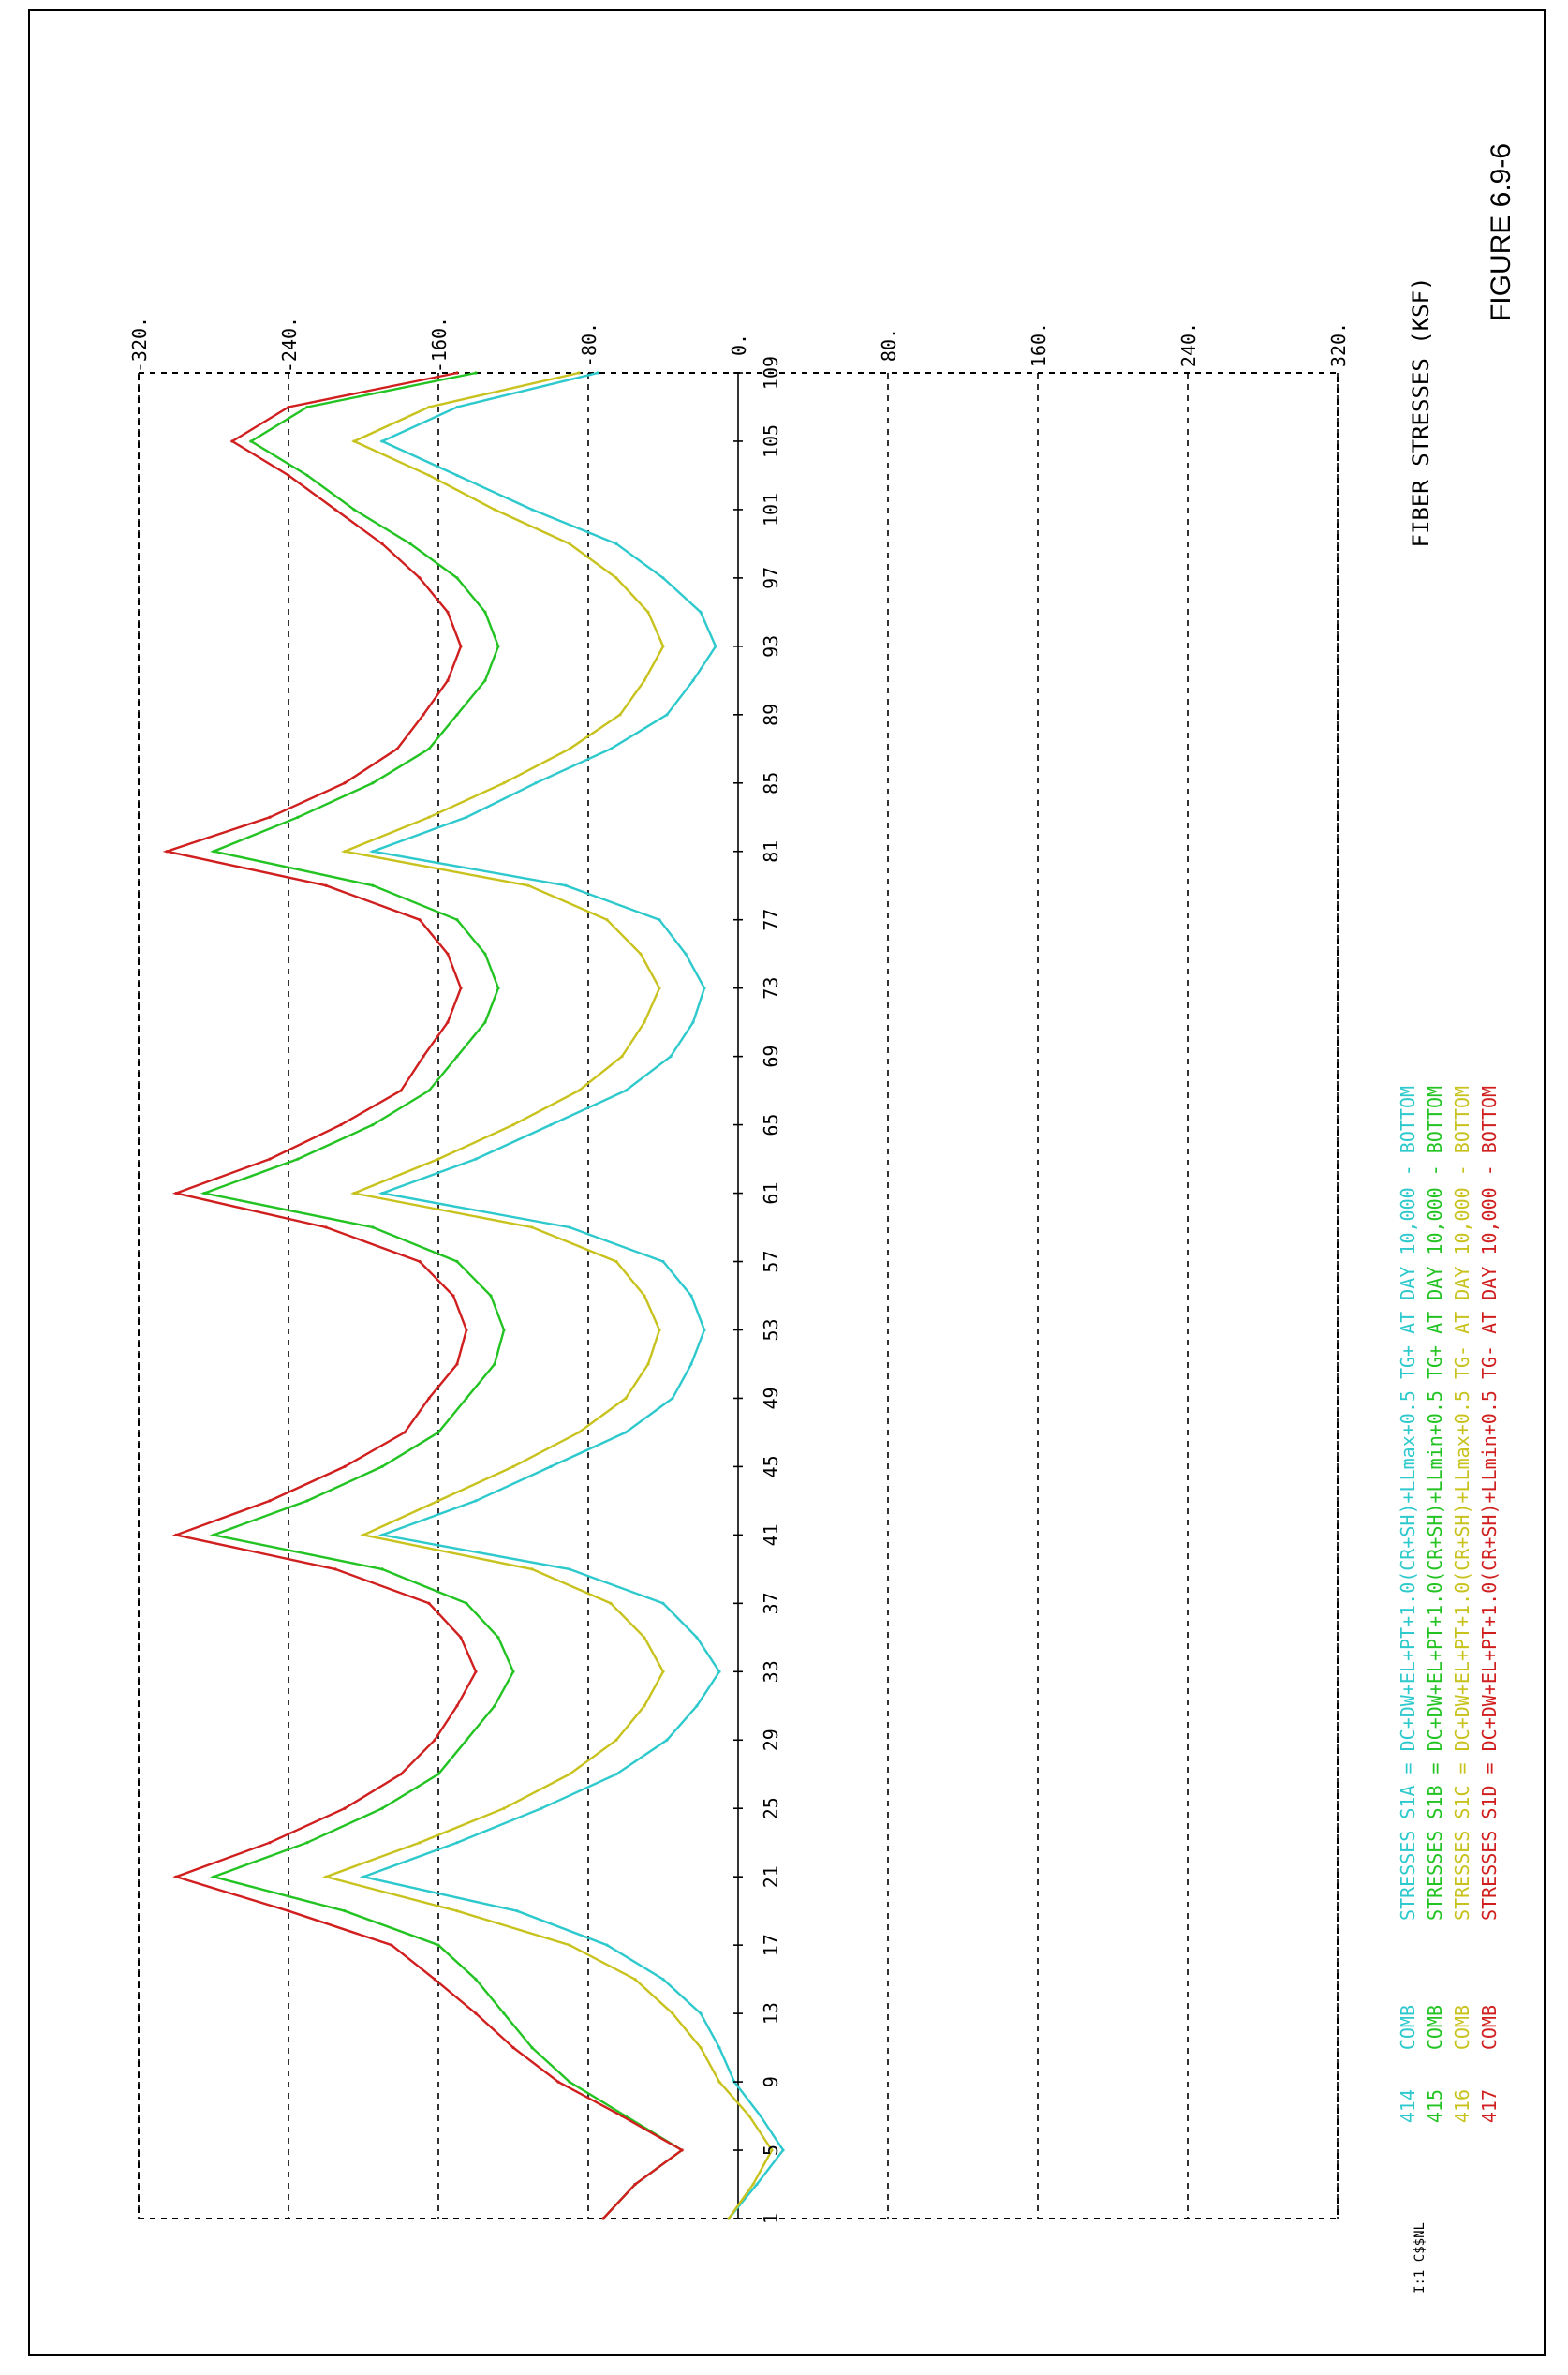 The width and height of the screenshot is (1568, 2375). Describe the element at coordinates (771, 1534) in the screenshot. I see `x-tick-label: 41` at that location.